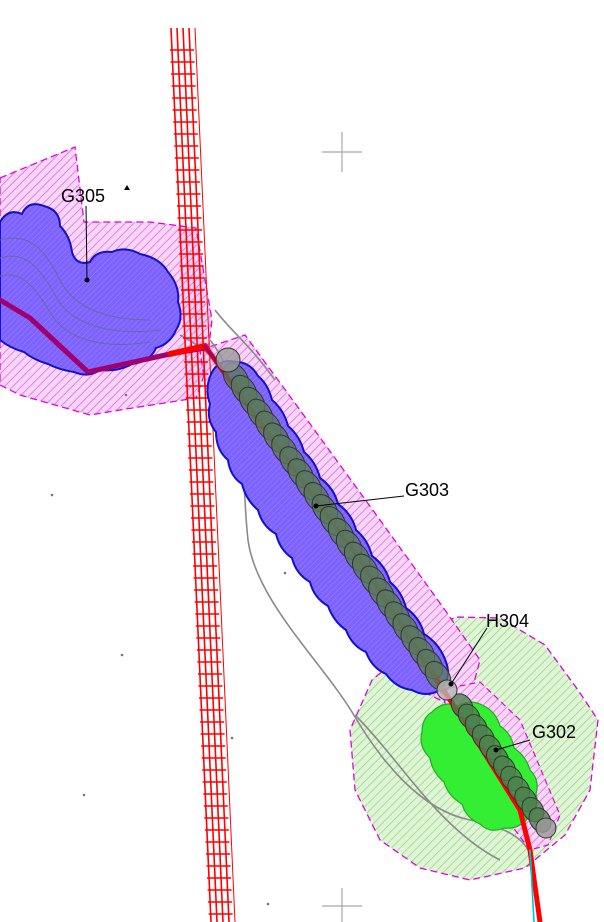 This screenshot has height=922, width=604. What do you see at coordinates (80, 291) in the screenshot?
I see `contour-lines` at bounding box center [80, 291].